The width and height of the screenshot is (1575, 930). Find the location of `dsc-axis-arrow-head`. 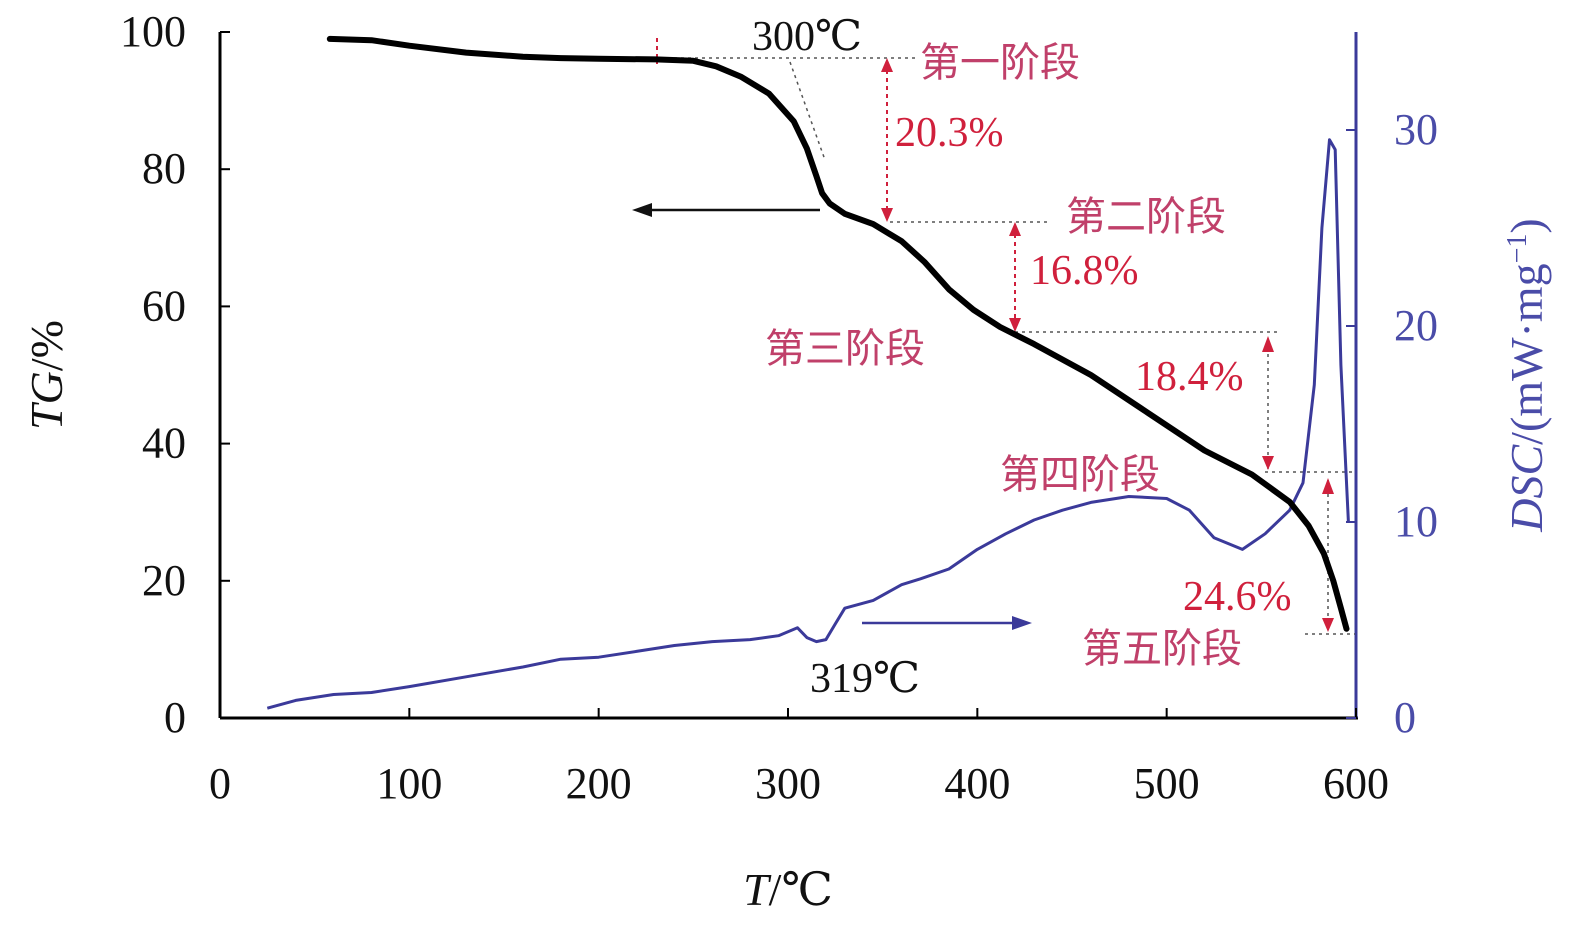

dsc-axis-arrow-head is located at coordinates (1022, 623).